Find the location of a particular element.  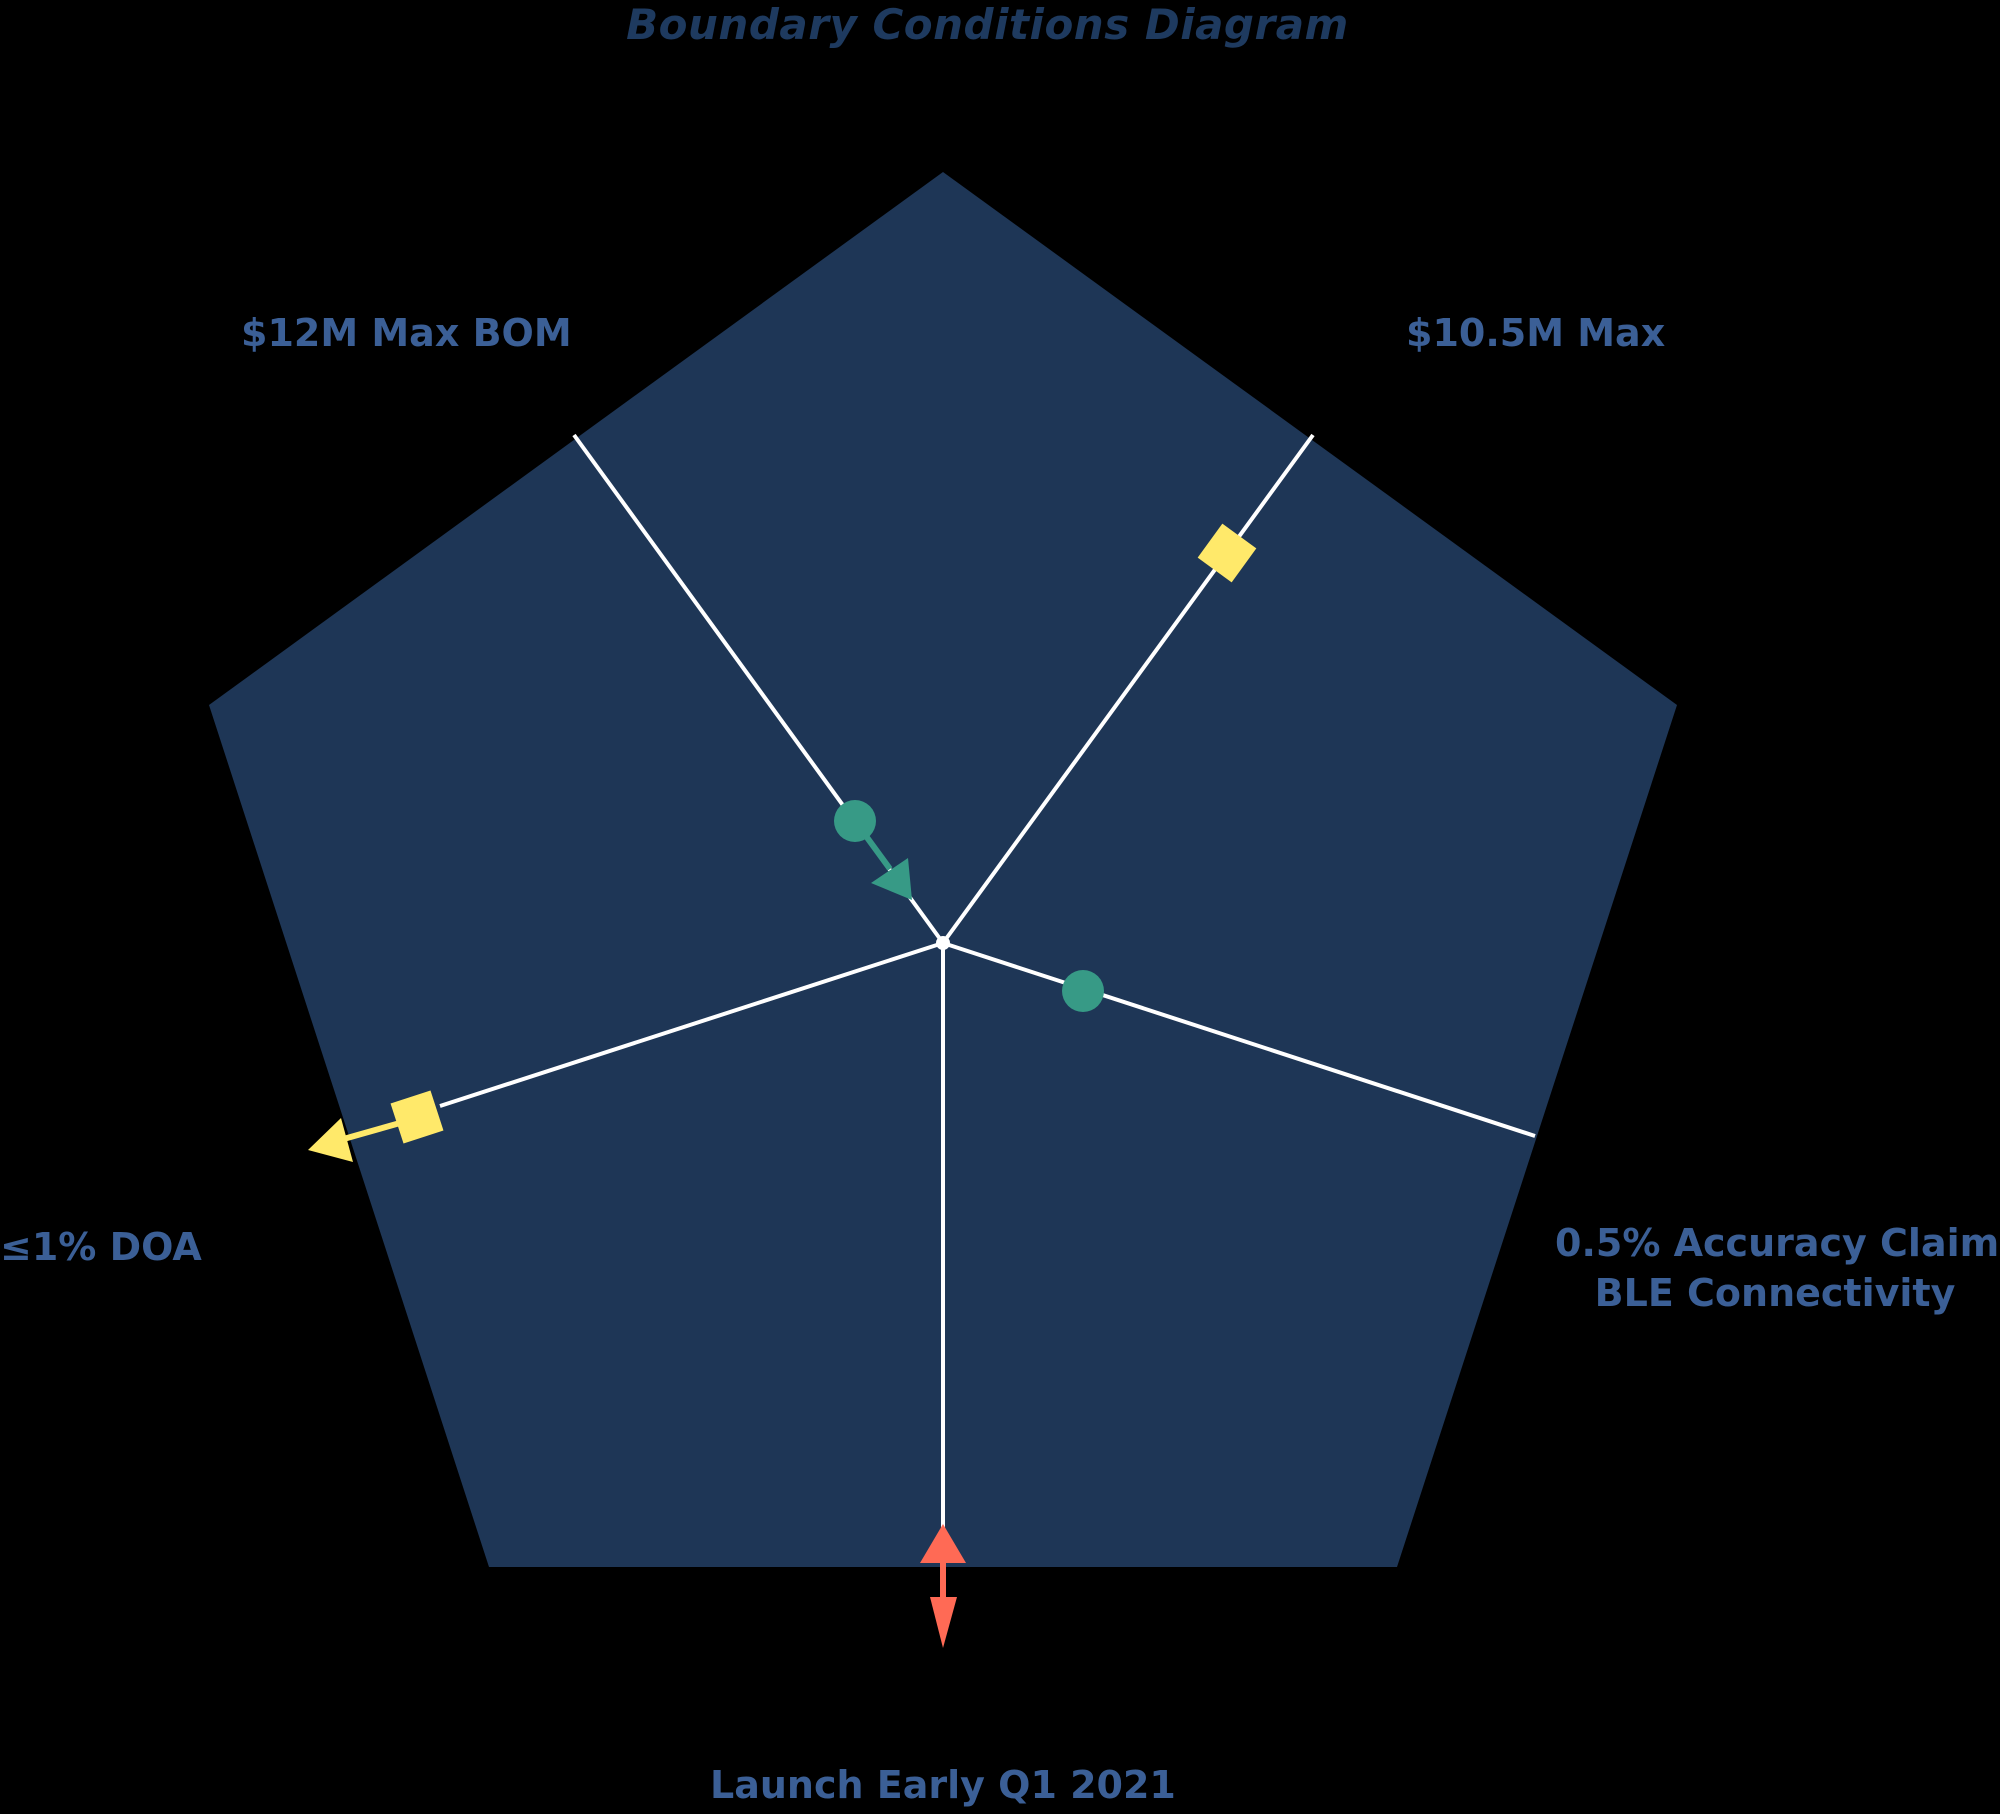

spoke-features is located at coordinates (1239, 1039).